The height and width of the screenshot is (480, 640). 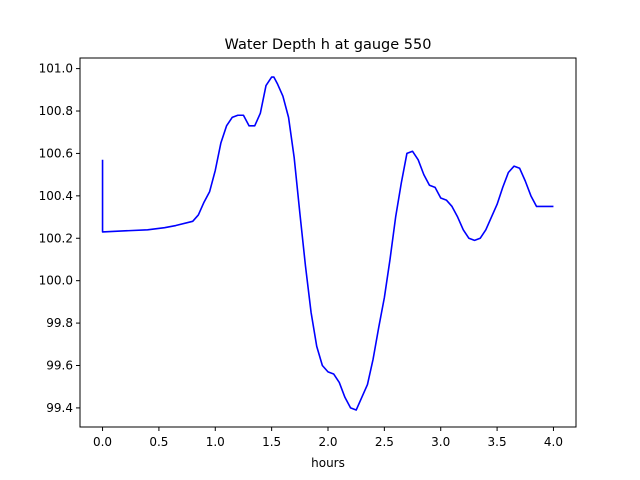 I want to click on x-tick-label: 0.0, so click(x=102, y=442).